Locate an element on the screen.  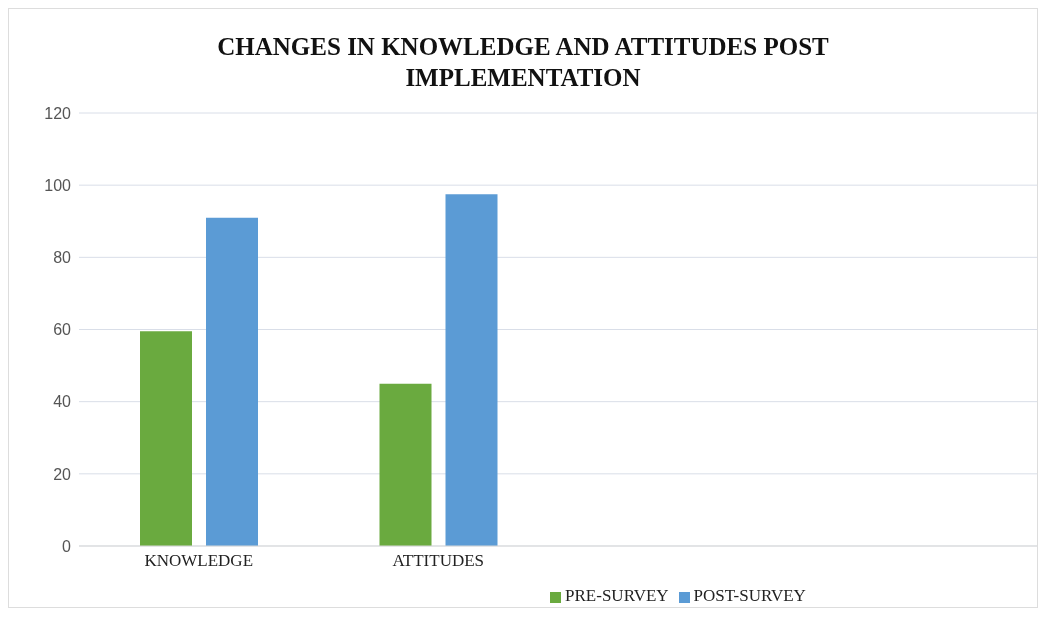
y-tick-label: 20 is located at coordinates (62, 474).